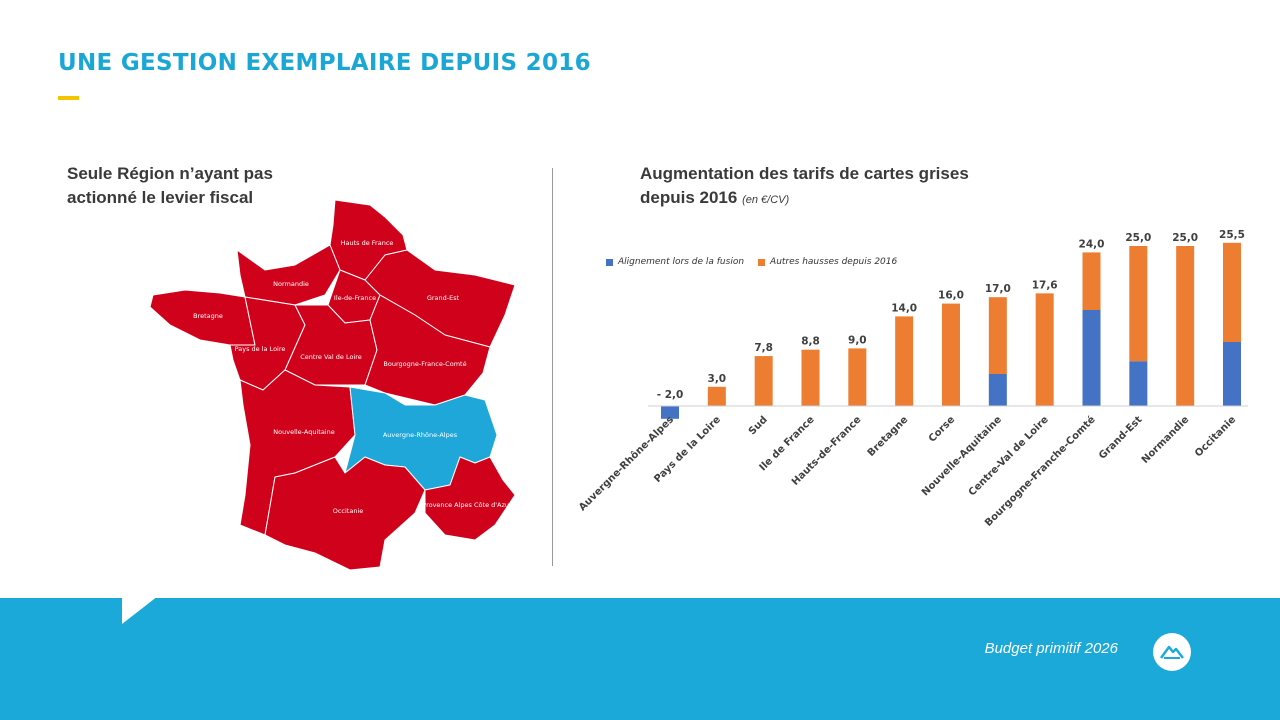 The image size is (1280, 720). I want to click on legend-swatch-alignement, so click(609, 262).